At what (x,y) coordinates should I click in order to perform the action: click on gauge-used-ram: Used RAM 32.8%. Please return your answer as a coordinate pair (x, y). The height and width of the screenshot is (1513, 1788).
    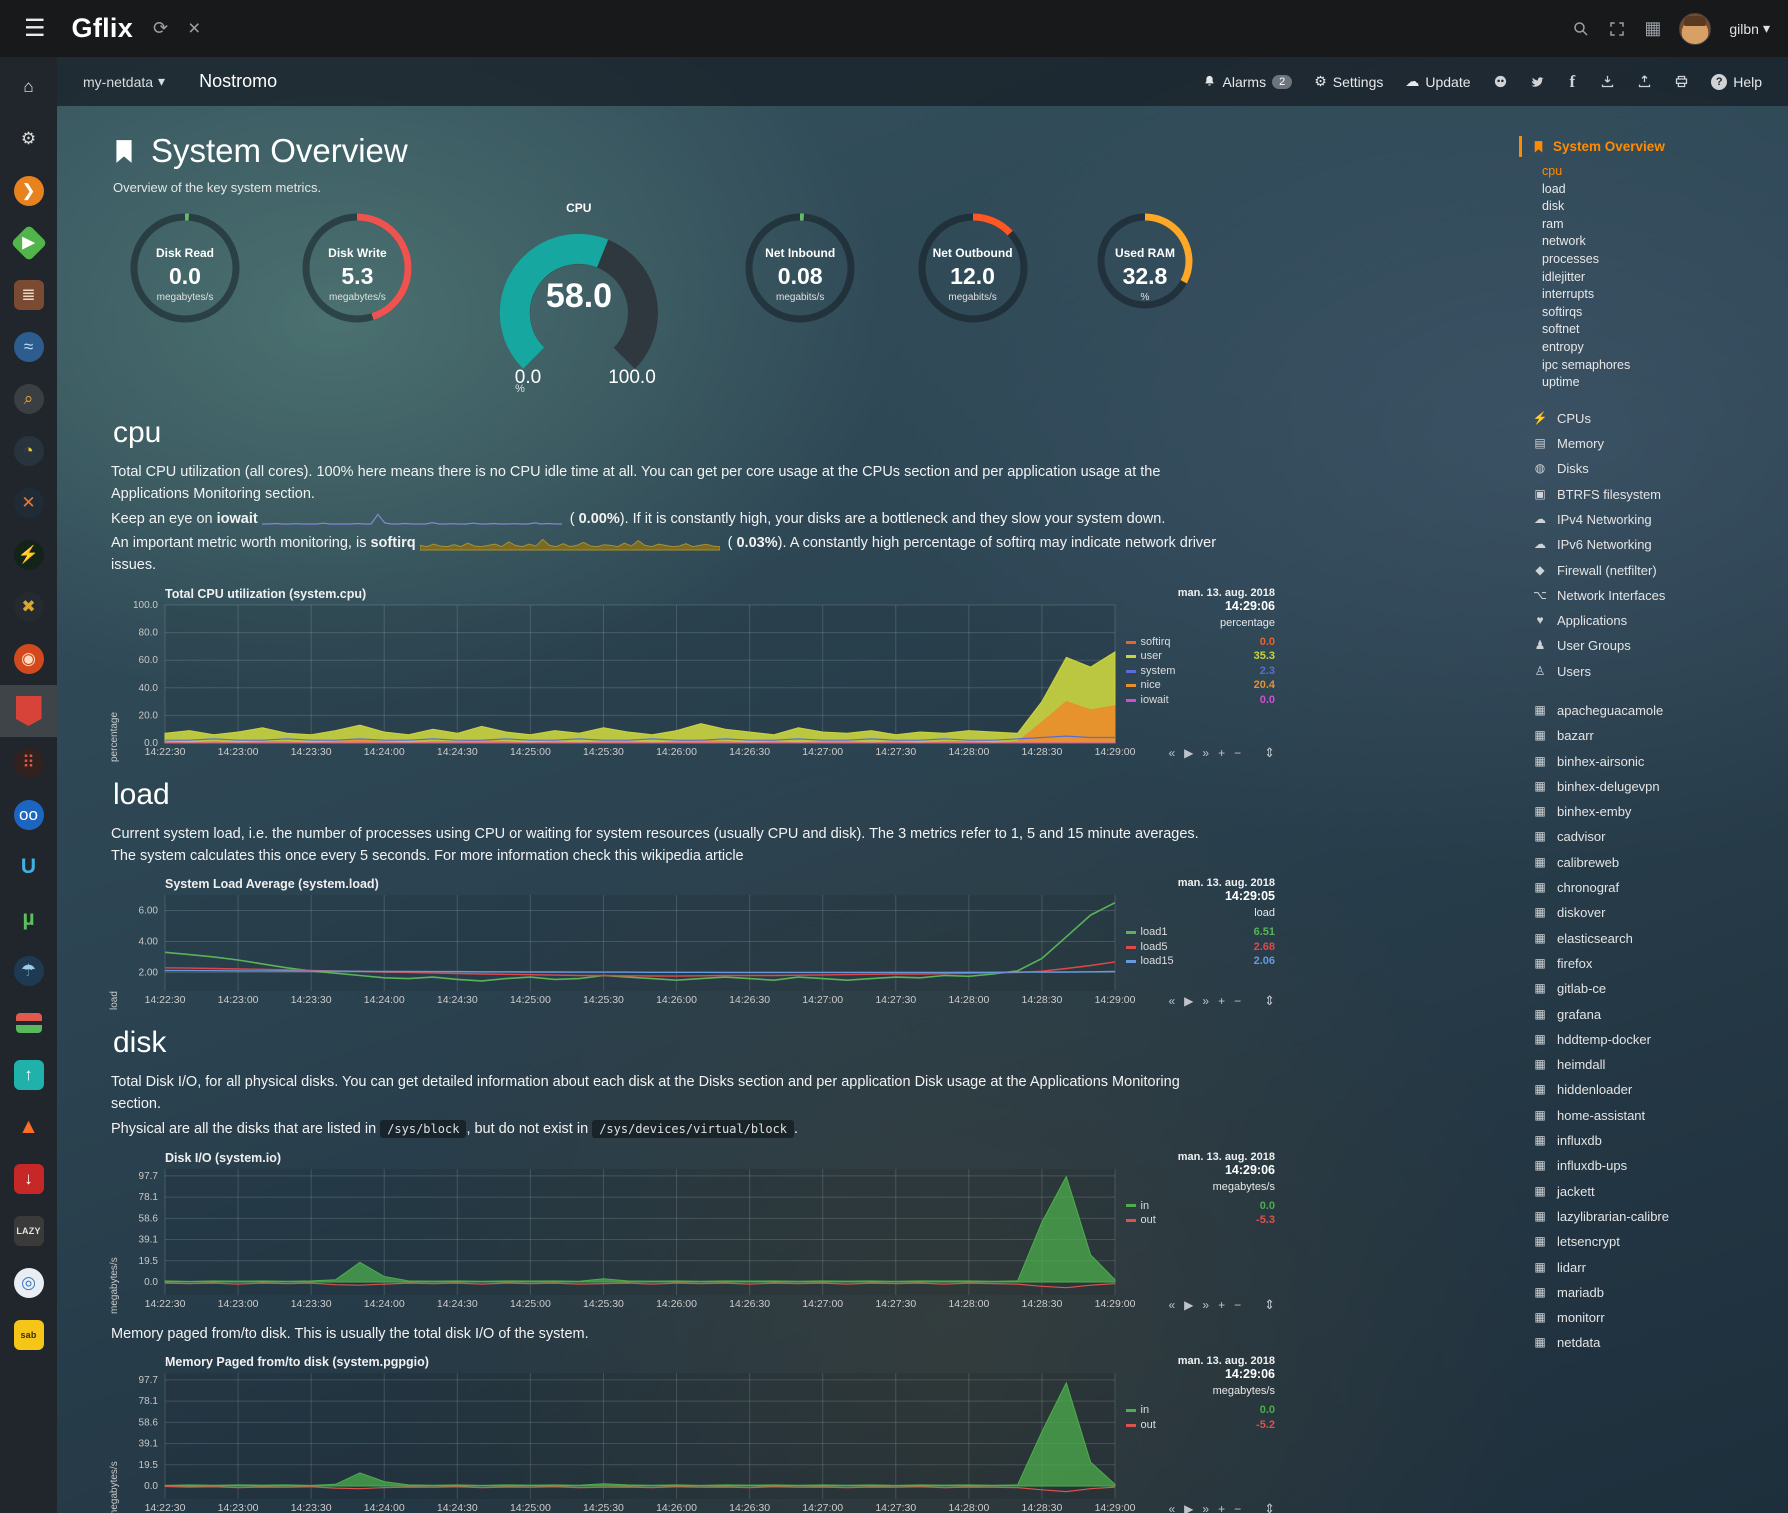
    Looking at the image, I should click on (1145, 274).